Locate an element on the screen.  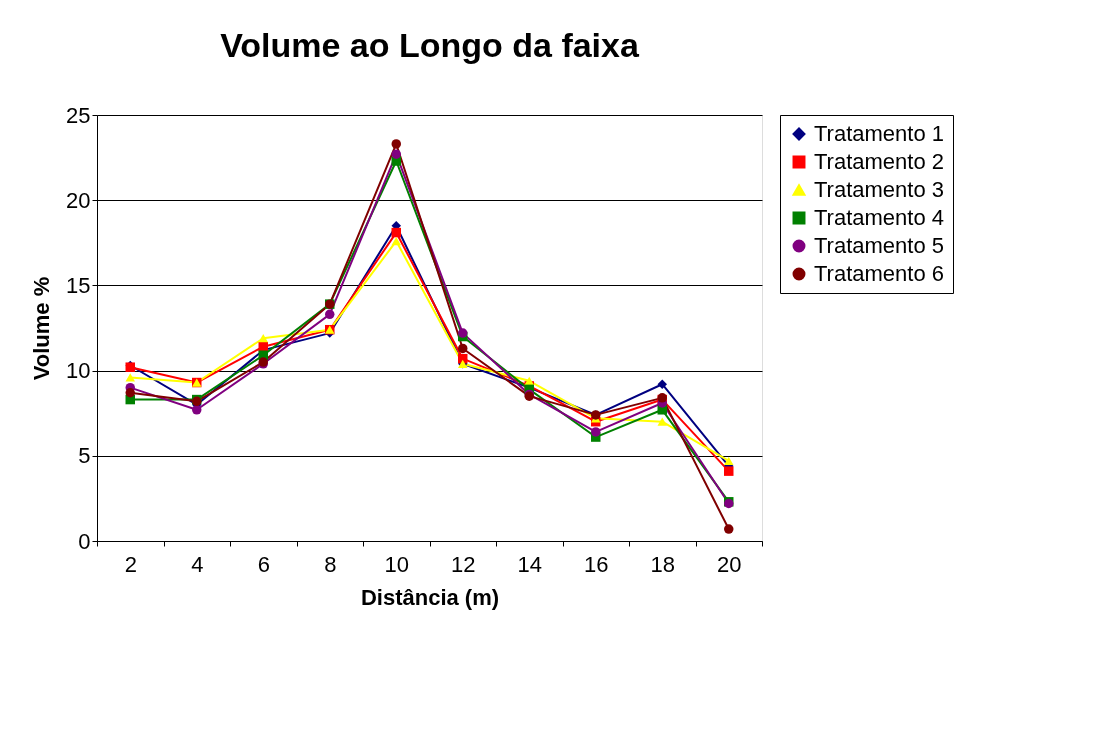
y-tick-label: 10 is located at coordinates (78, 371).